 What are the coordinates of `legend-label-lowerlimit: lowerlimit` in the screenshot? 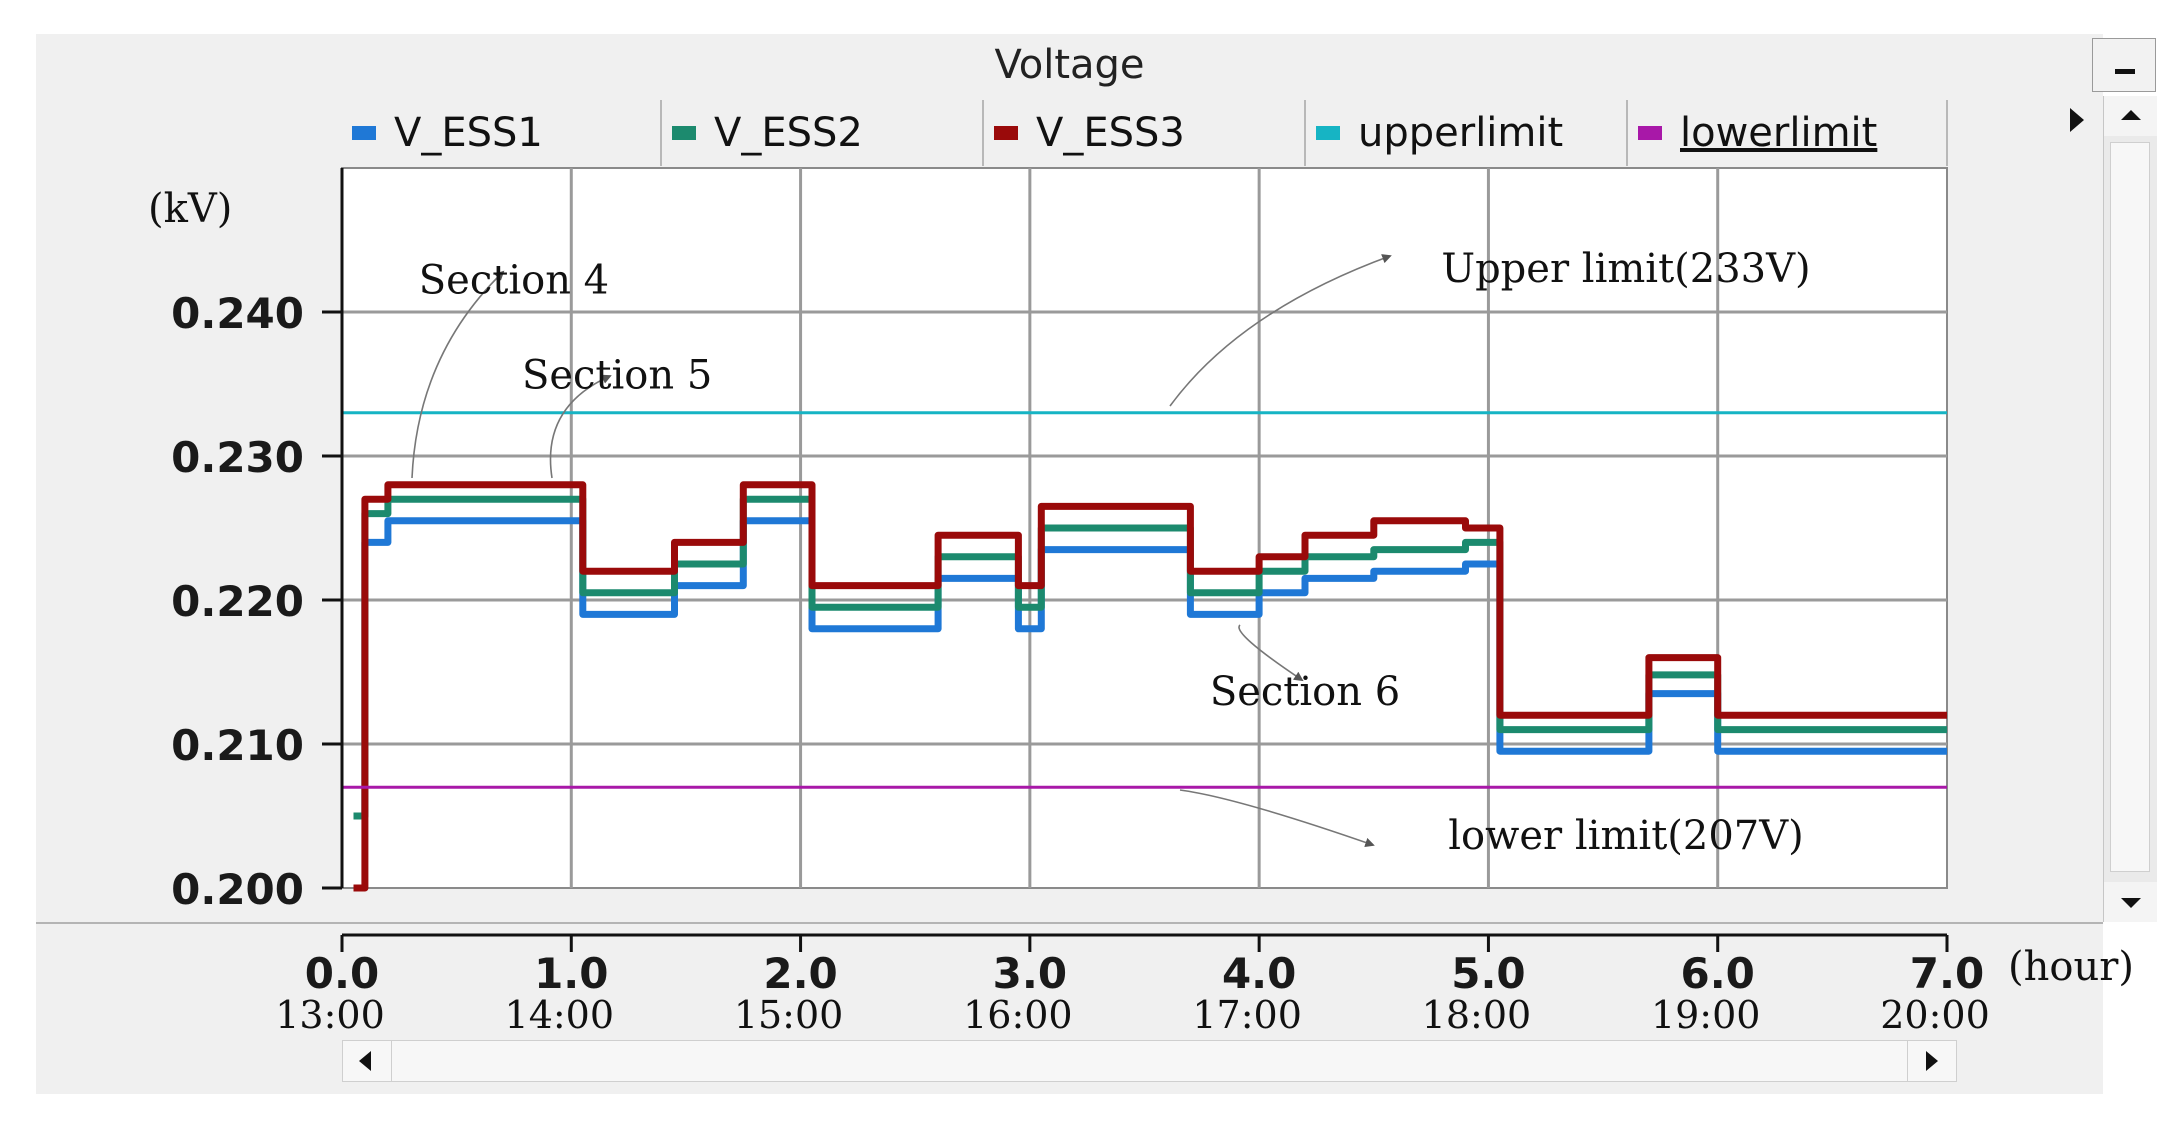 It's located at (1779, 133).